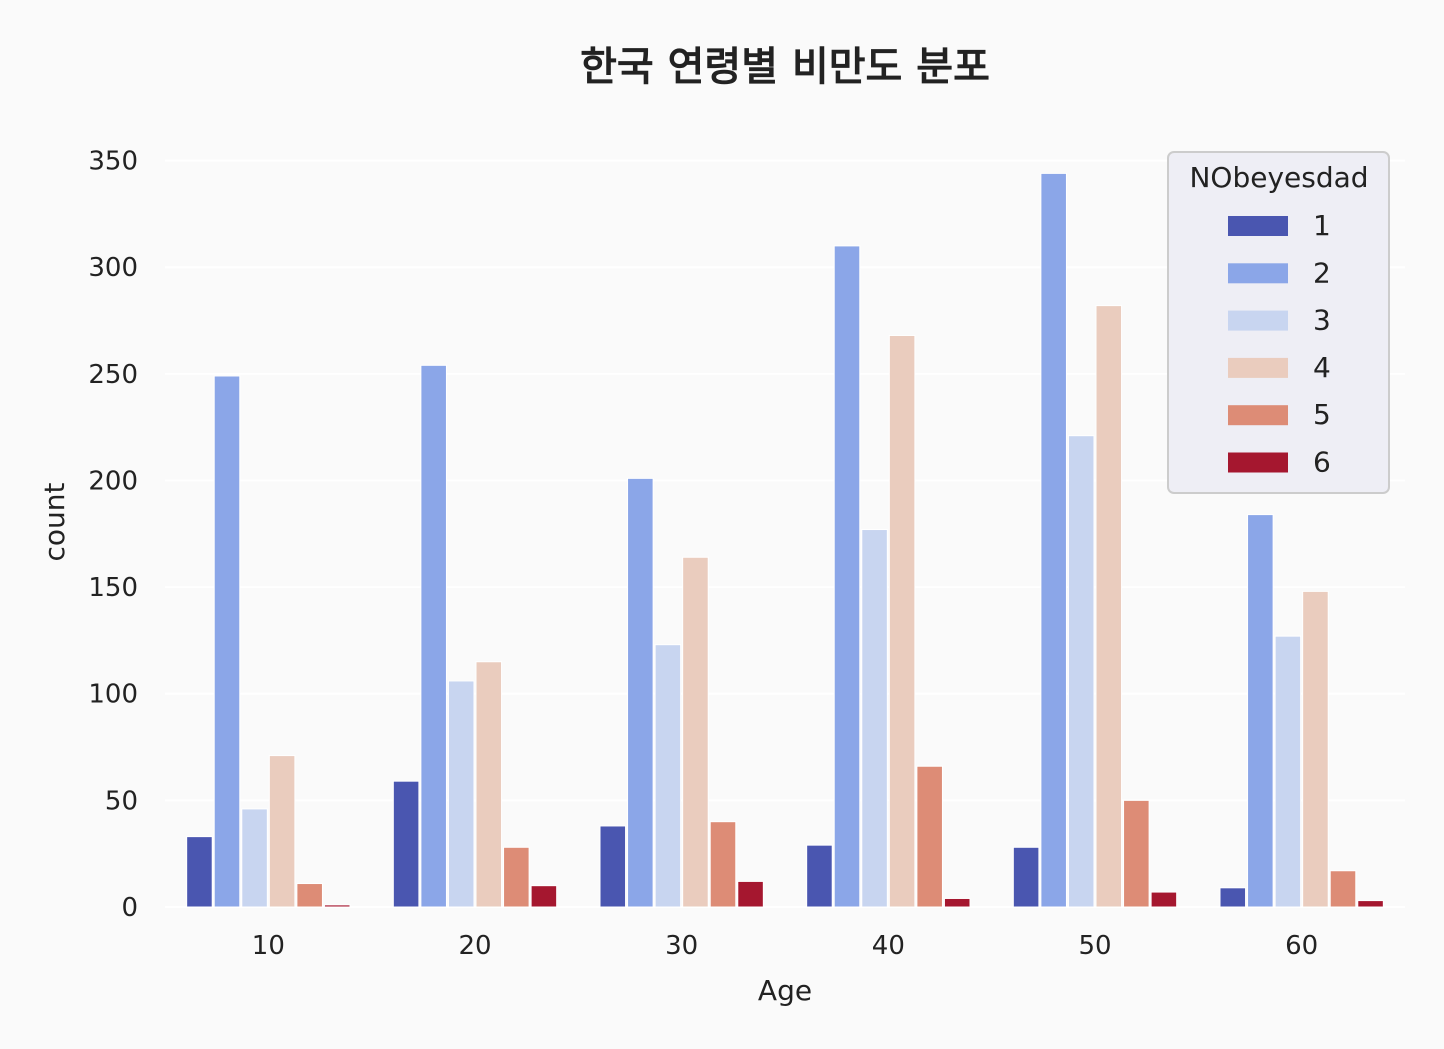 Image resolution: width=1444 pixels, height=1049 pixels. Describe the element at coordinates (1278, 177) in the screenshot. I see `legend-title: NObeyesdad` at that location.